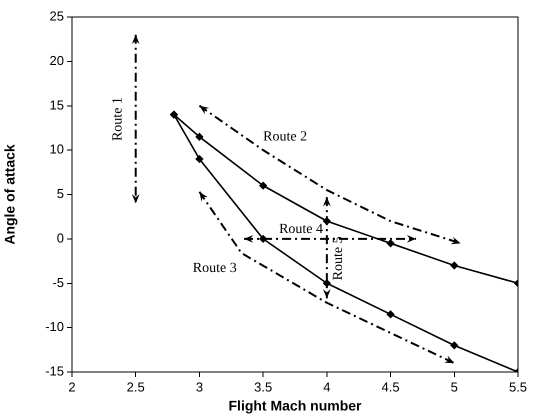 The height and width of the screenshot is (415, 538). Describe the element at coordinates (54, 326) in the screenshot. I see `y-tick-label: -10` at that location.